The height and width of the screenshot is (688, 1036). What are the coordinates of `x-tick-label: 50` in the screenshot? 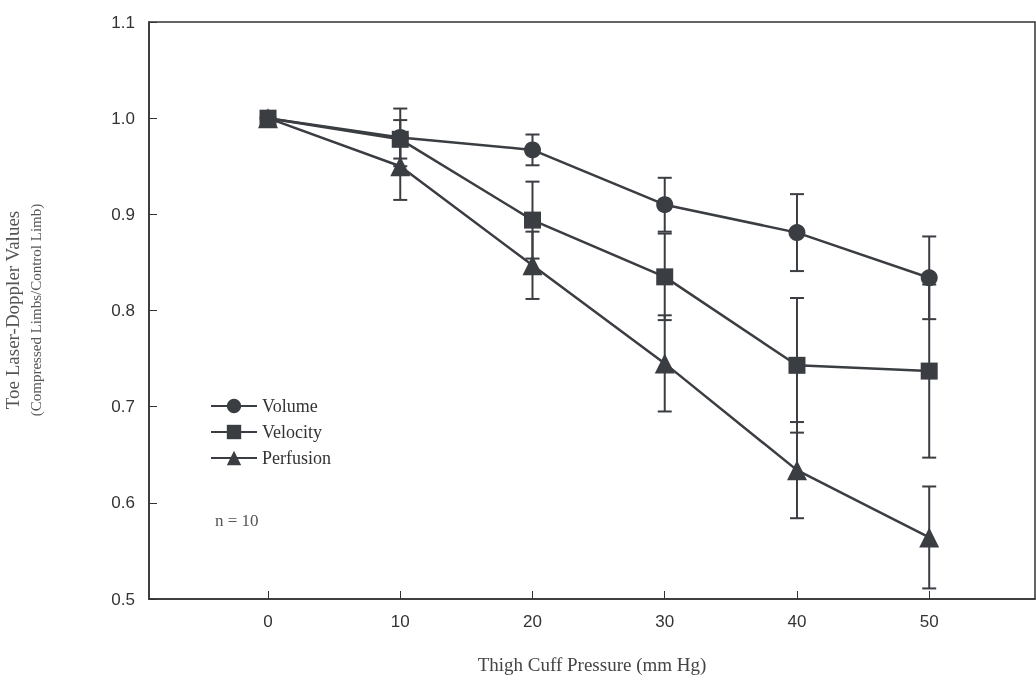 It's located at (929, 621).